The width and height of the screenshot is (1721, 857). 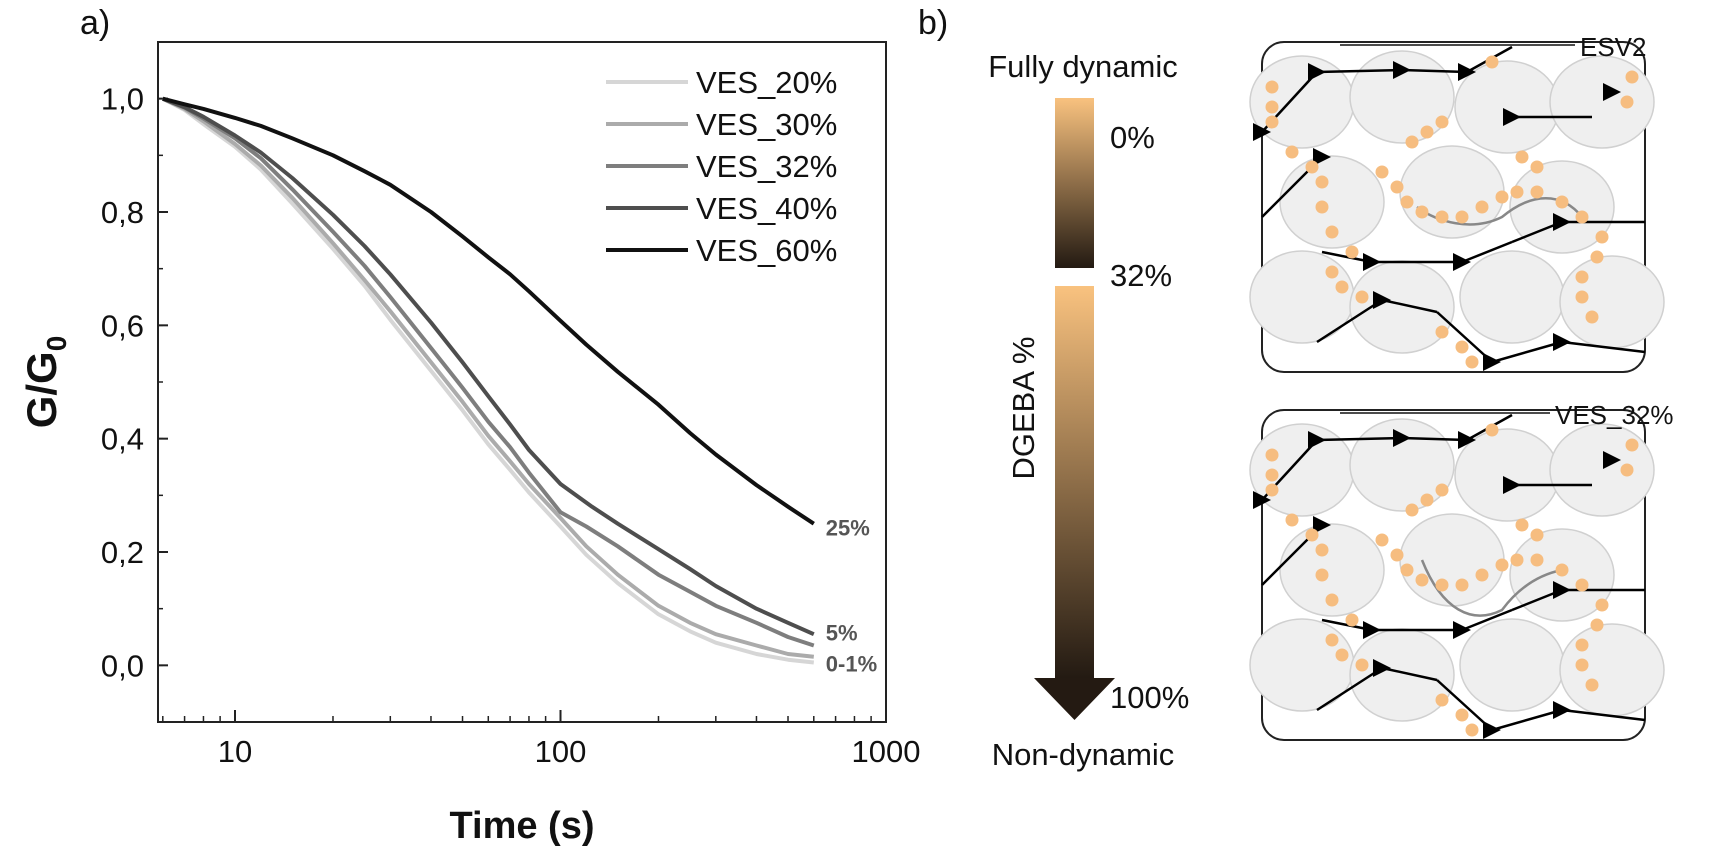 I want to click on network-label-ves32: VES_32%, so click(x=1614, y=415).